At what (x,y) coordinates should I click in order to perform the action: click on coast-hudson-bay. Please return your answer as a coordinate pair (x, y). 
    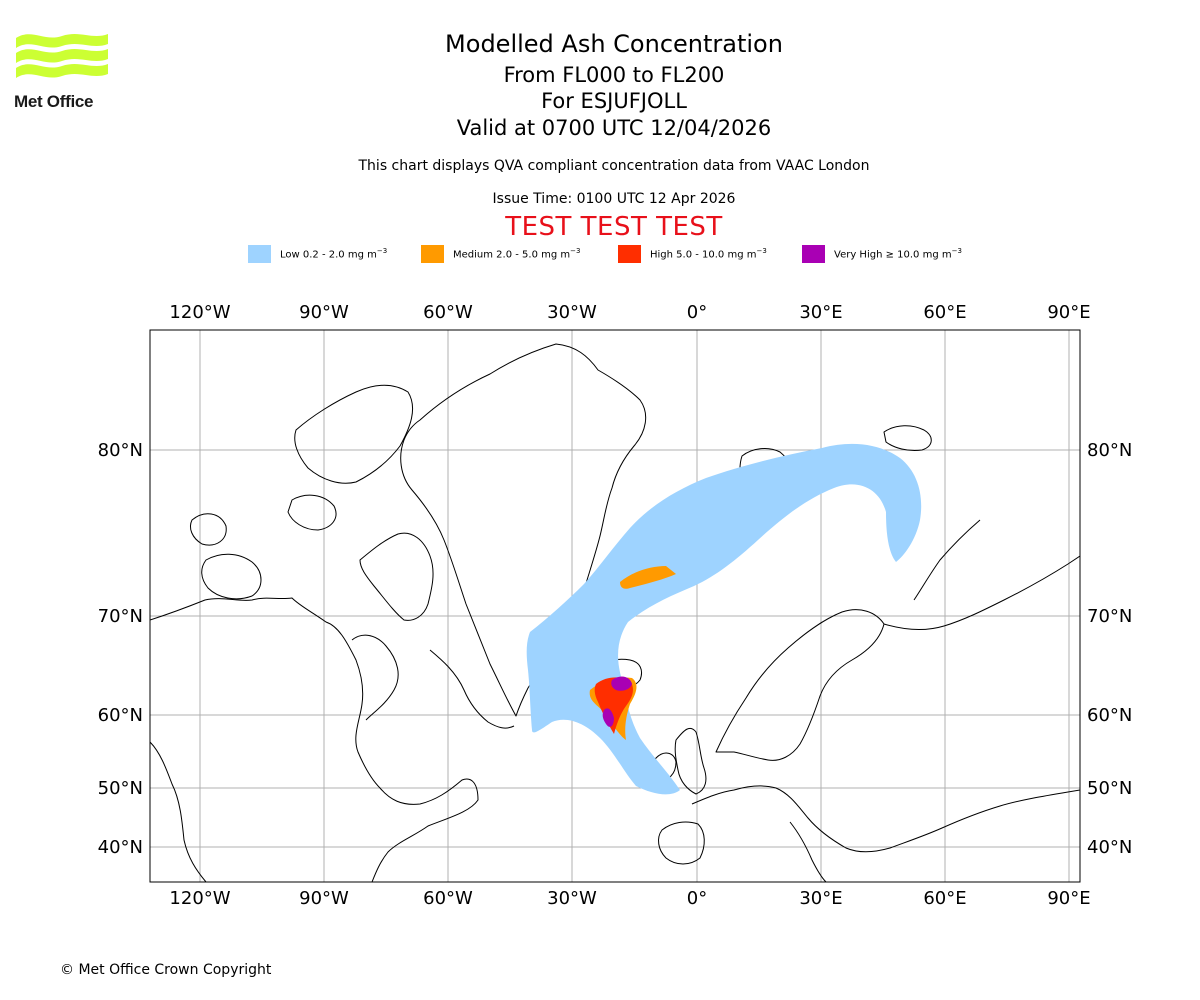
    Looking at the image, I should click on (375, 677).